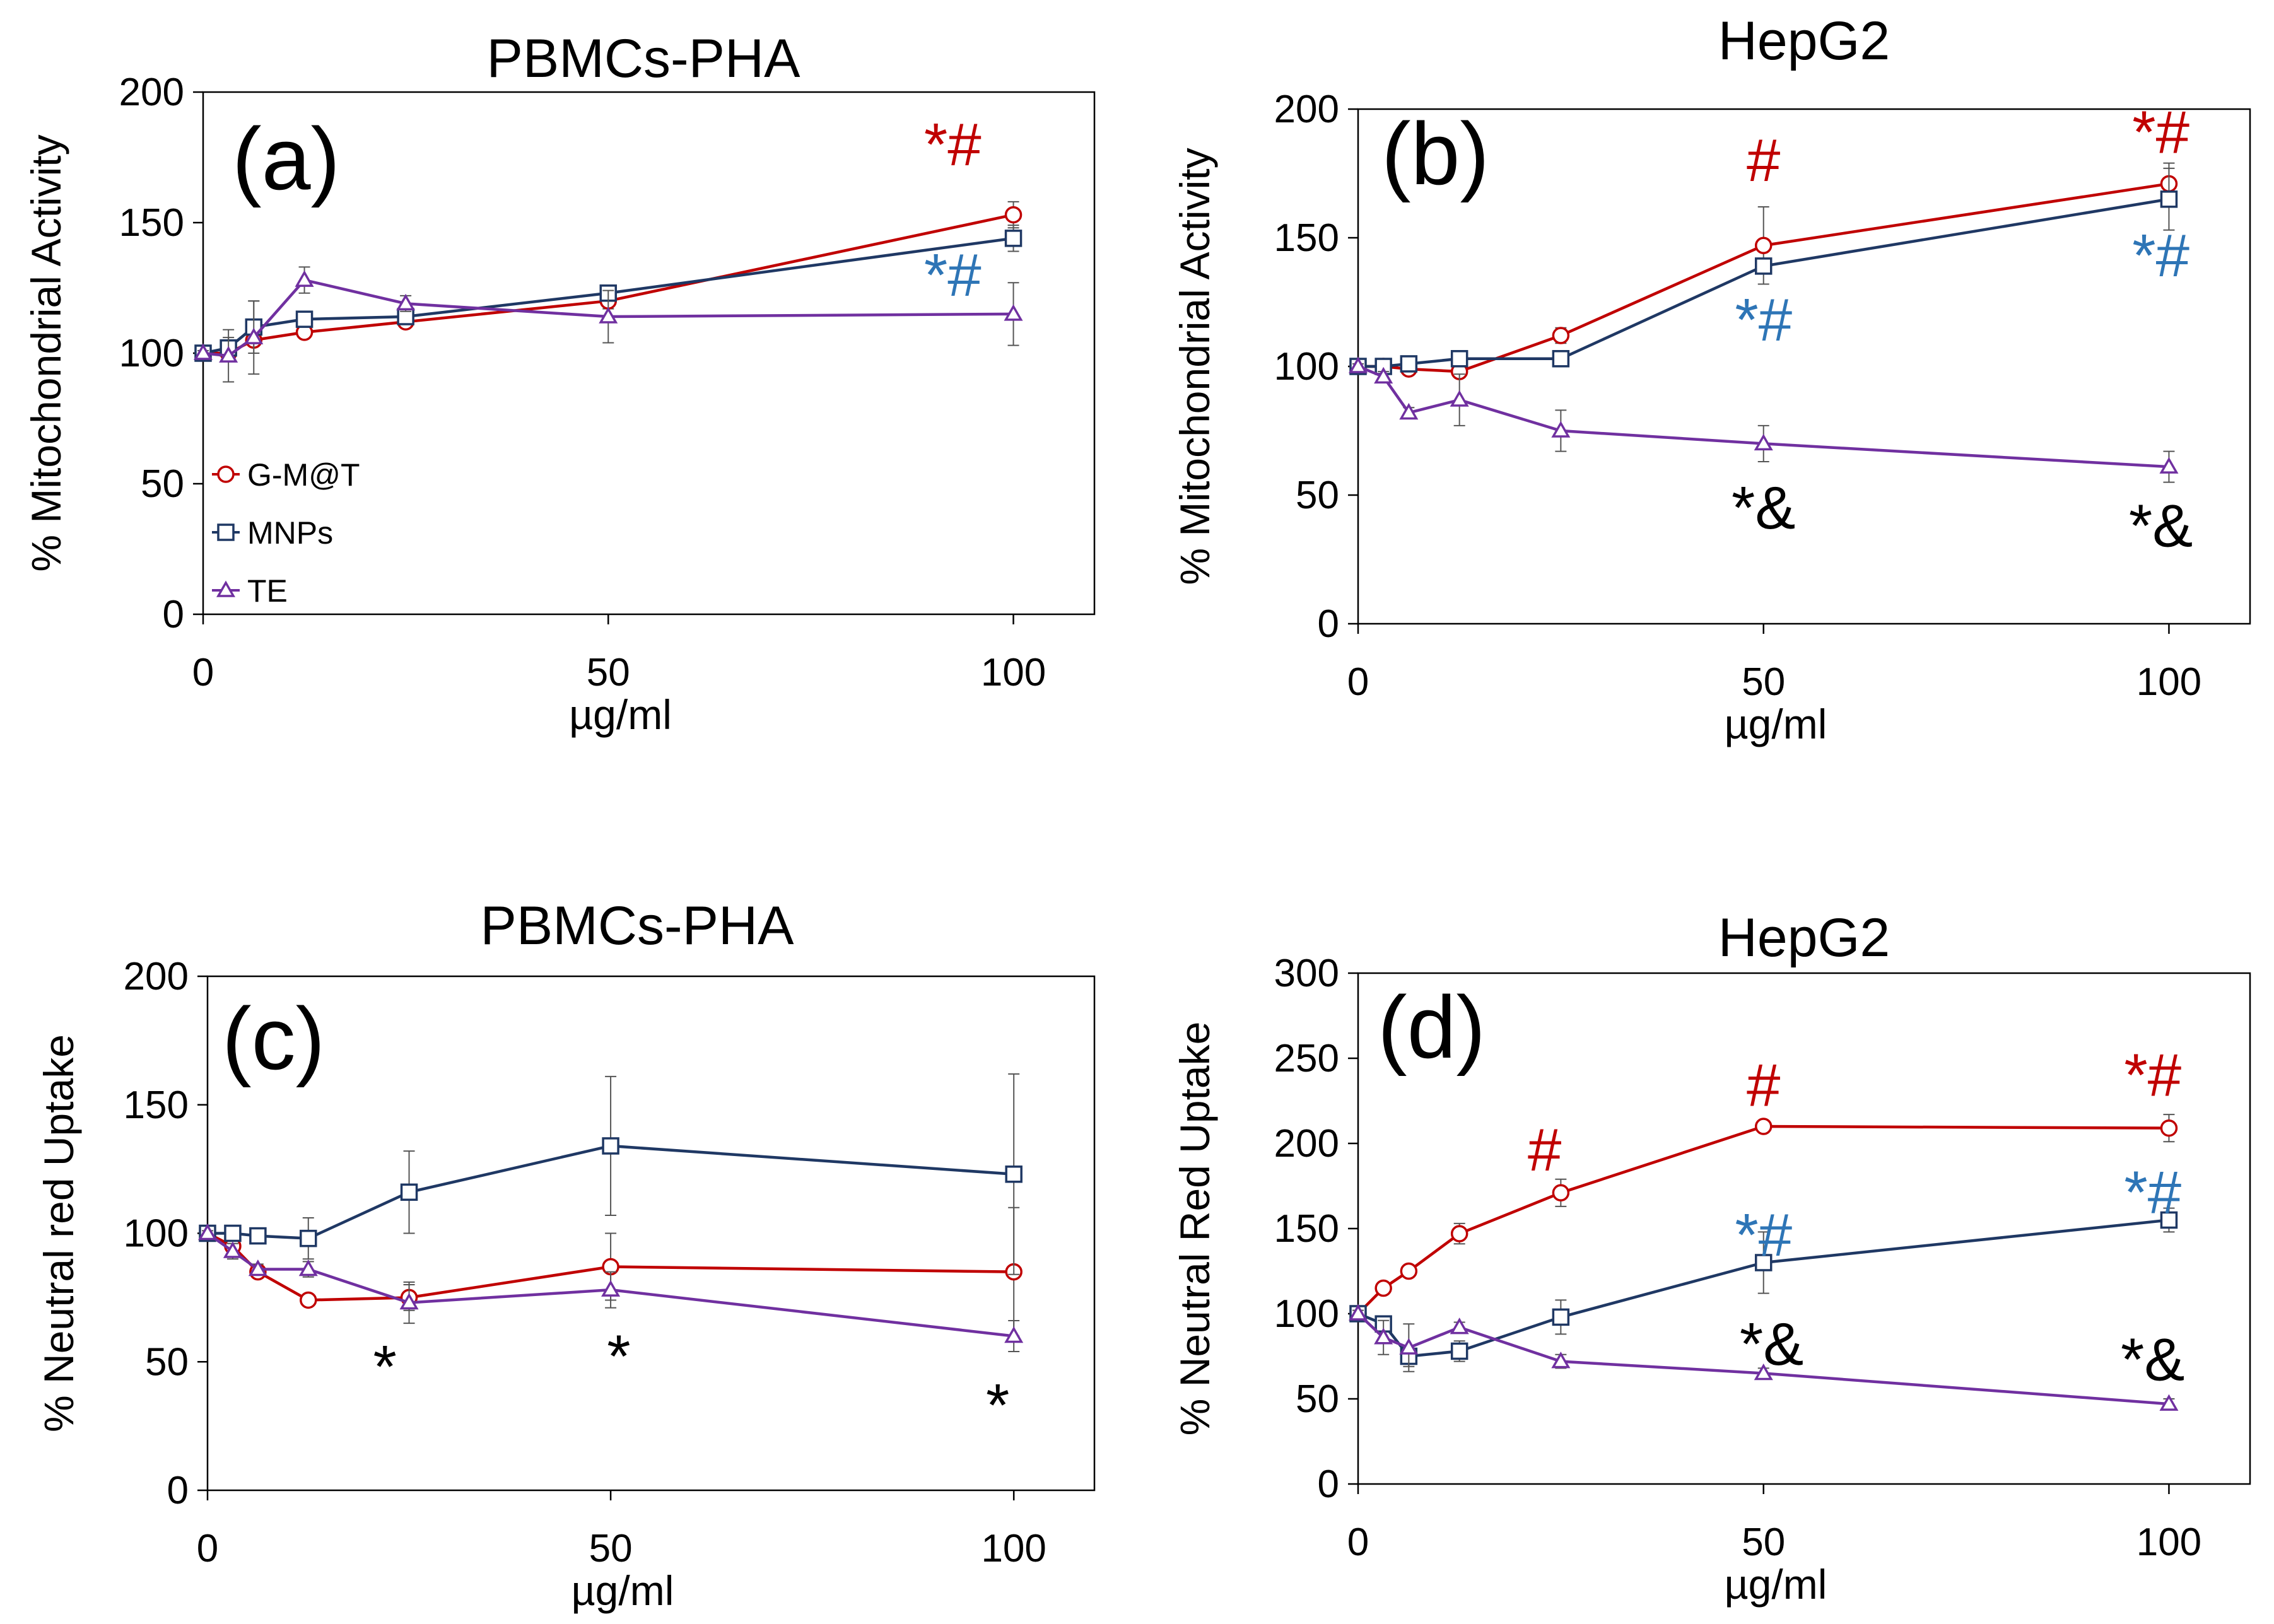 The width and height of the screenshot is (2274, 1624). What do you see at coordinates (638, 926) in the screenshot?
I see `chart-title: PBMCs-PHA` at bounding box center [638, 926].